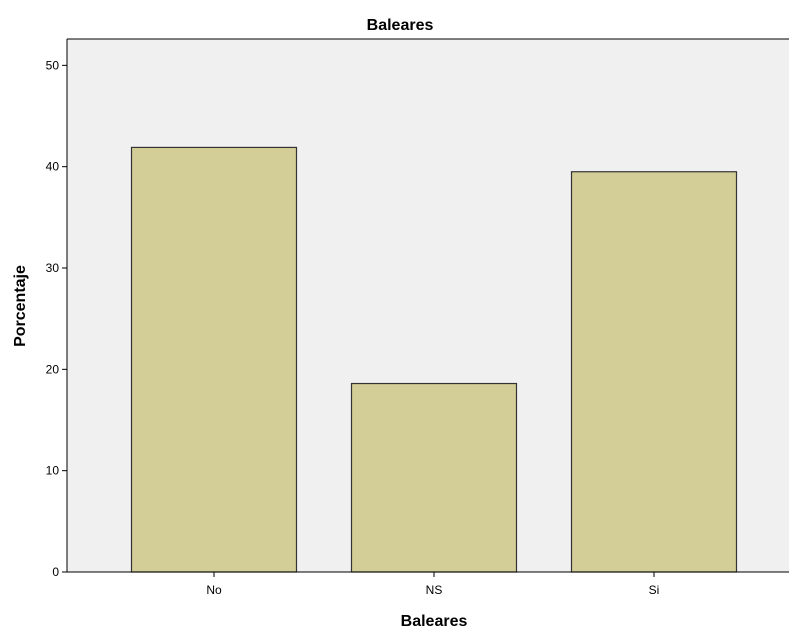 This screenshot has width=789, height=630. What do you see at coordinates (214, 359) in the screenshot?
I see `bar-no` at bounding box center [214, 359].